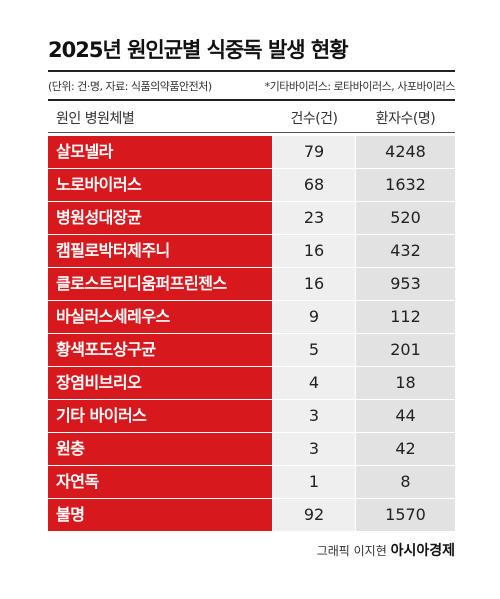  I want to click on patient-count-cell: 432, so click(405, 251).